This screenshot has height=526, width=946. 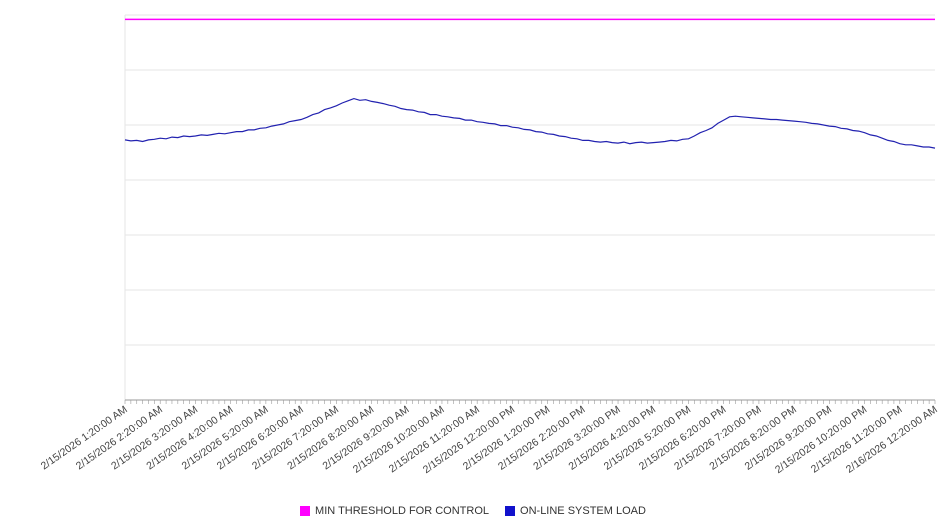 What do you see at coordinates (305, 511) in the screenshot?
I see `threshold-color-swatch` at bounding box center [305, 511].